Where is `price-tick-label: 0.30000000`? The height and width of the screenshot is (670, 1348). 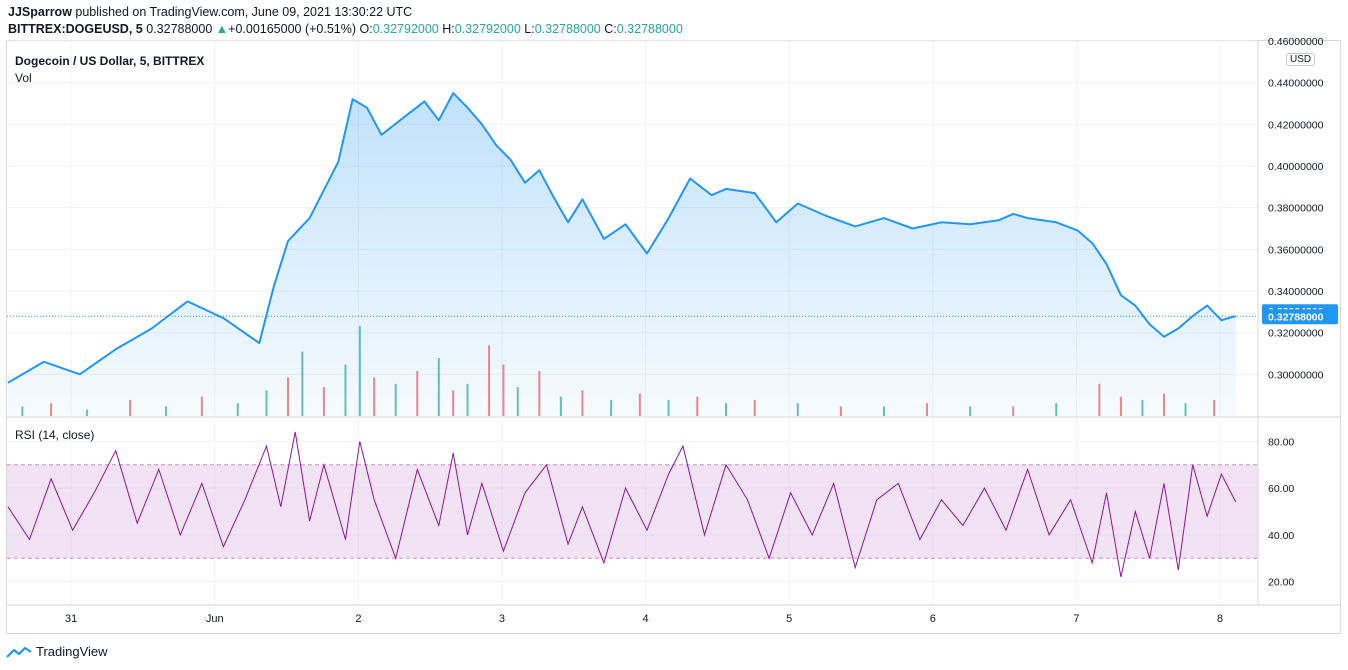 price-tick-label: 0.30000000 is located at coordinates (1296, 375).